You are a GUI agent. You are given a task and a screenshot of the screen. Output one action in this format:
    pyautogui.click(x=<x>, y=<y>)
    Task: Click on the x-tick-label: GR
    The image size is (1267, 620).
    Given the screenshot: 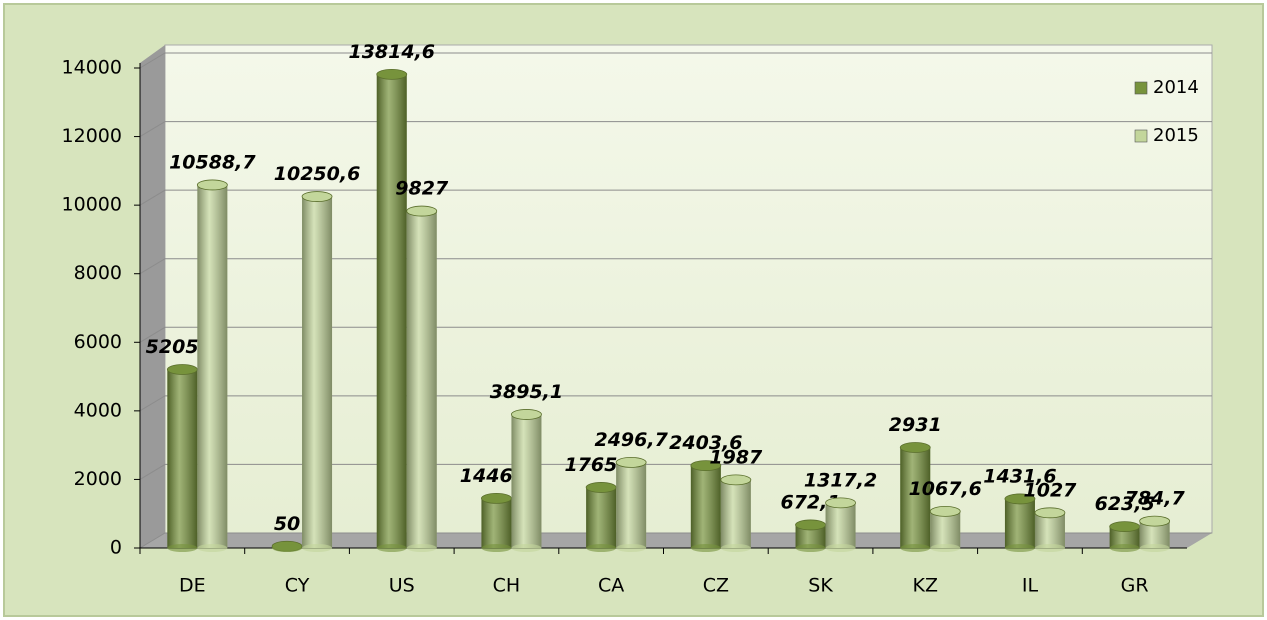 What is the action you would take?
    pyautogui.click(x=1135, y=586)
    